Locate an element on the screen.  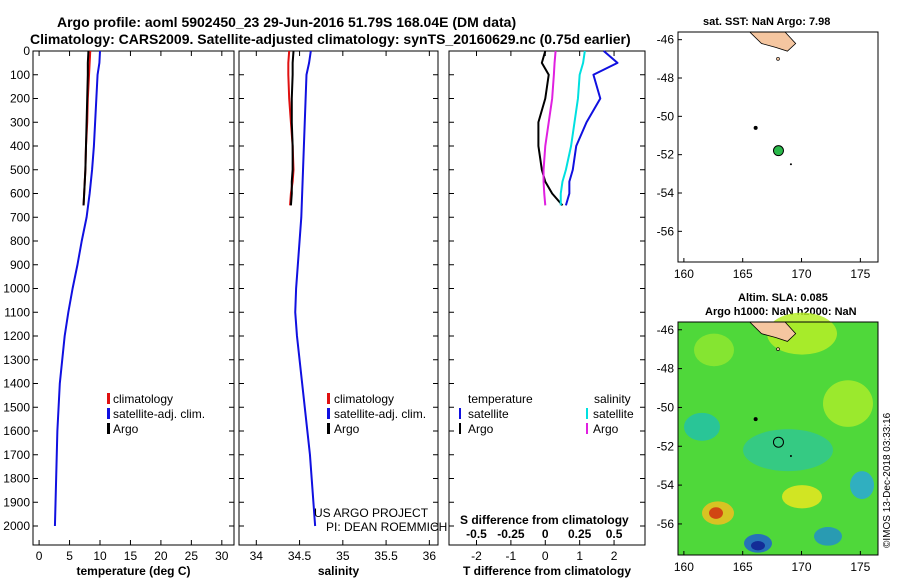
series-line-s-argo is located at coordinates (549, 128).